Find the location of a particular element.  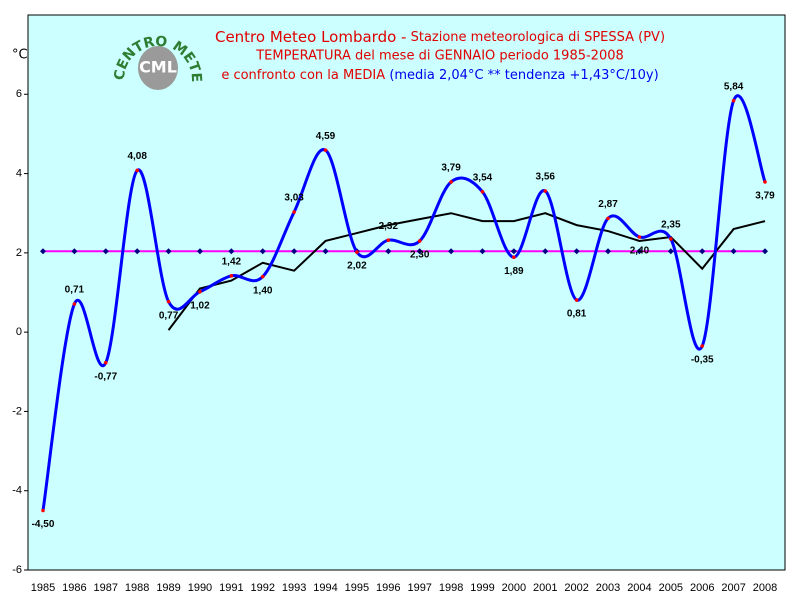

y-axis-label: °C is located at coordinates (20, 55).